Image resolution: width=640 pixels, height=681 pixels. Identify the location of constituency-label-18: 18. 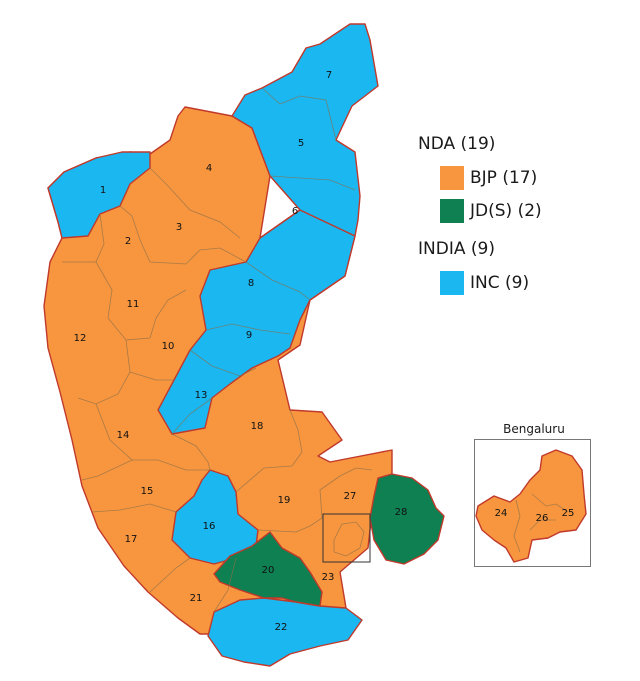
(257, 426).